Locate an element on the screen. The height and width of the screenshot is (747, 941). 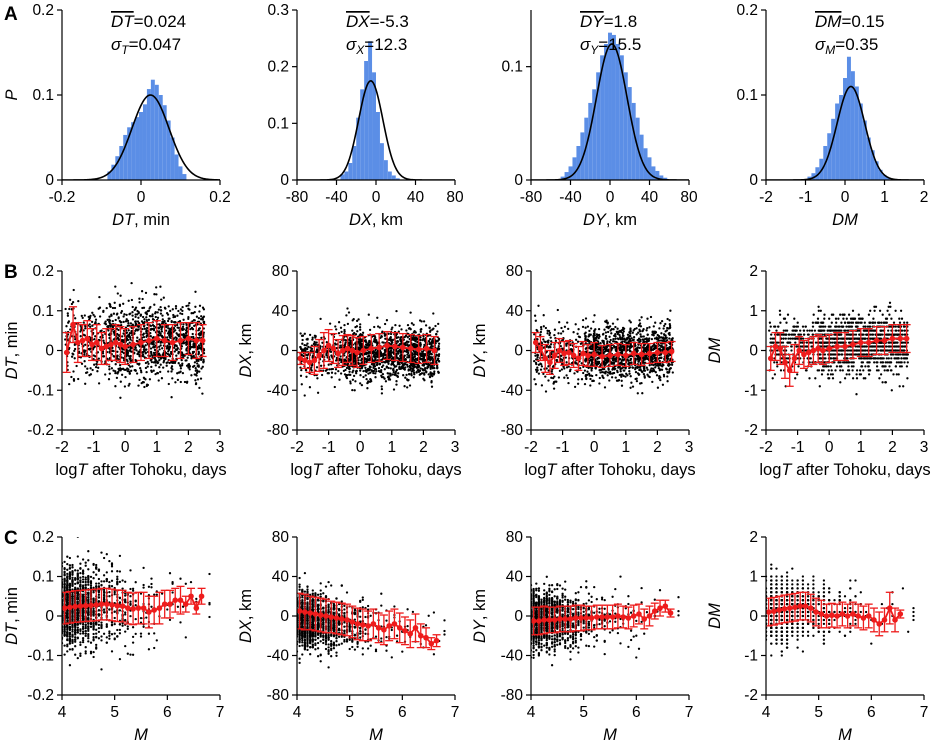
chart-title-mean: DT=0.024 is located at coordinates (148, 21).